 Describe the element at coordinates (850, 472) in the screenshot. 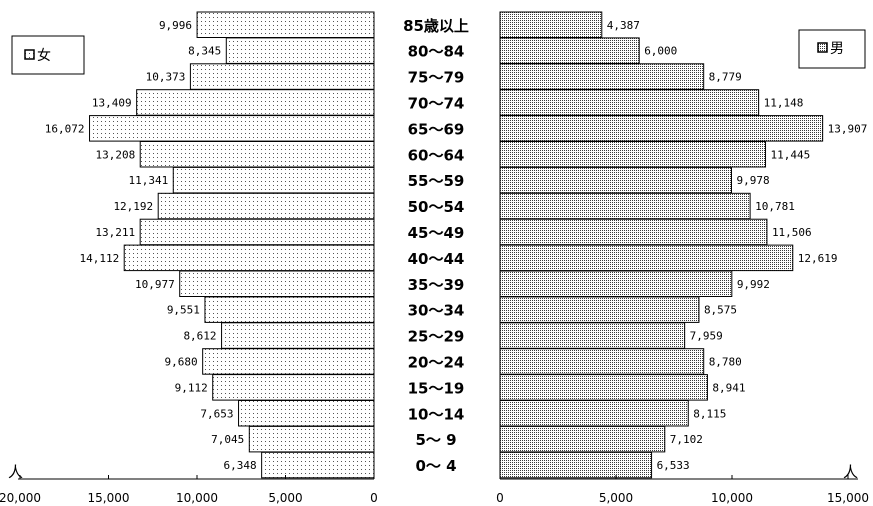

I see `right-axis-unit-label: 人` at that location.